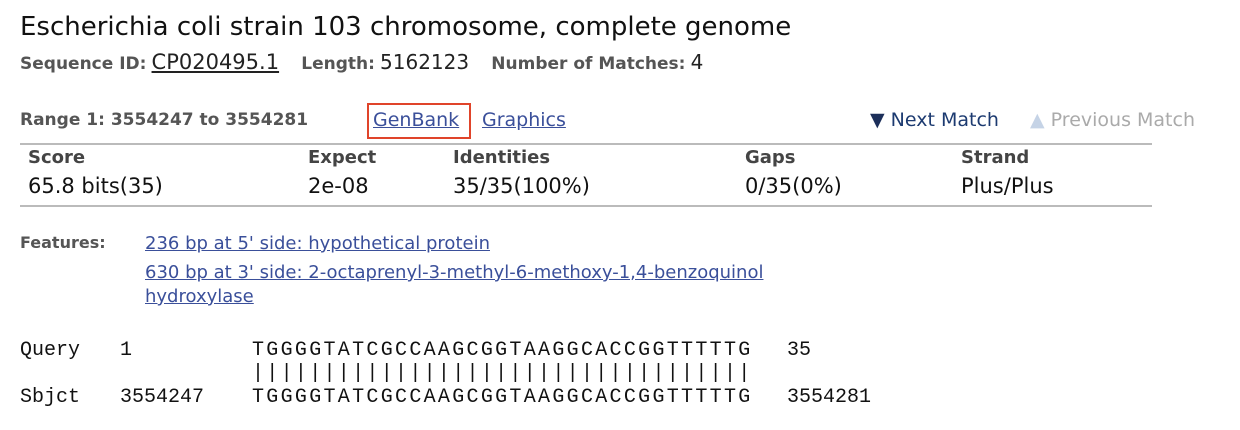  I want to click on stat-header: Expect, so click(342, 157).